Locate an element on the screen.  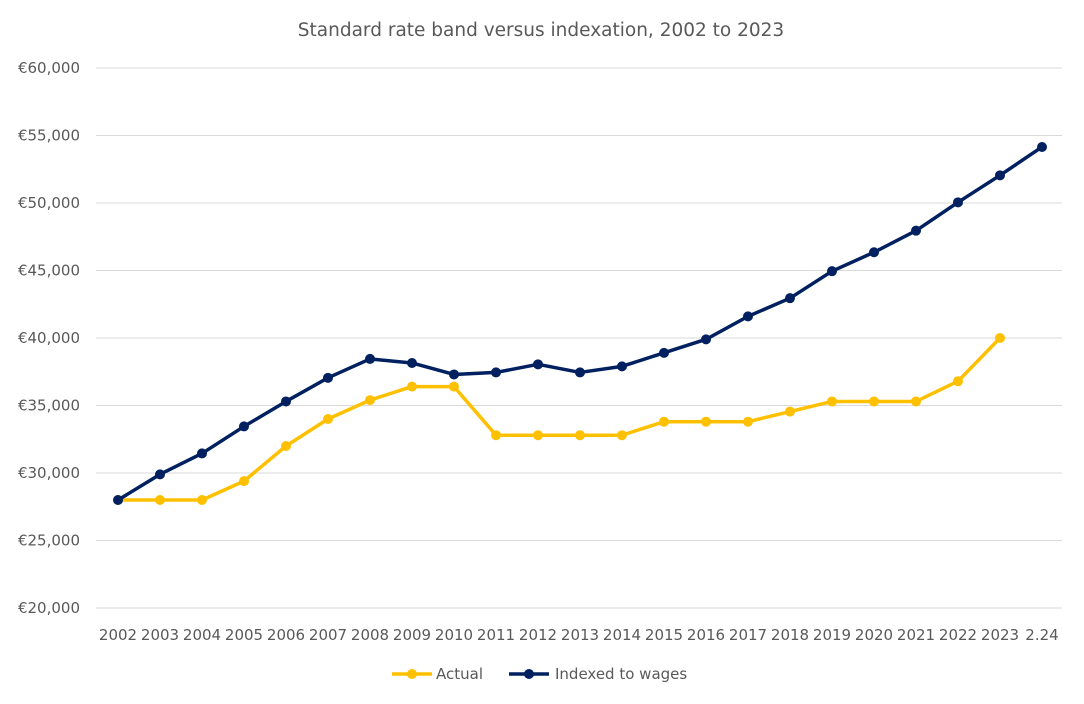
x-tick-label: 2012 is located at coordinates (538, 635).